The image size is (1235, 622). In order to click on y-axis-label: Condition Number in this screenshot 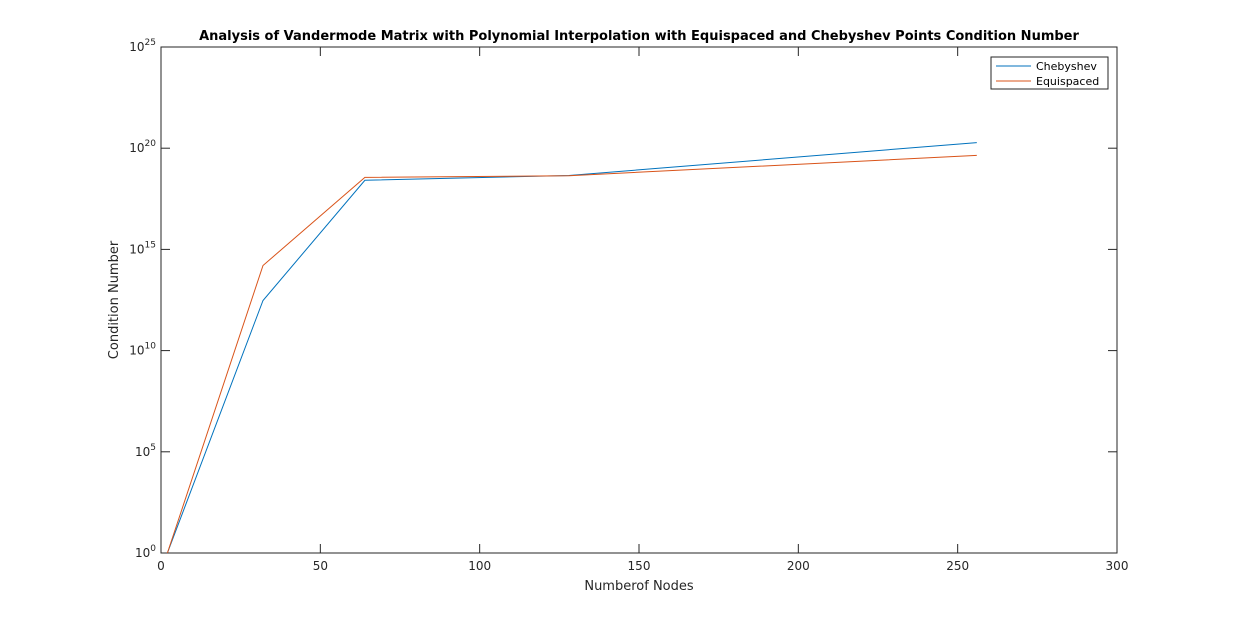, I will do `click(114, 299)`.